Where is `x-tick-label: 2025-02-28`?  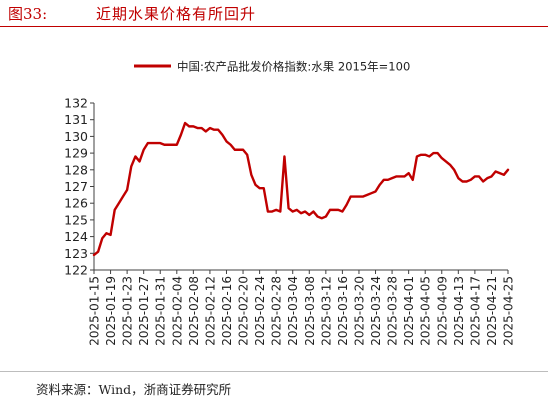 x-tick-label: 2025-02-28 is located at coordinates (277, 311).